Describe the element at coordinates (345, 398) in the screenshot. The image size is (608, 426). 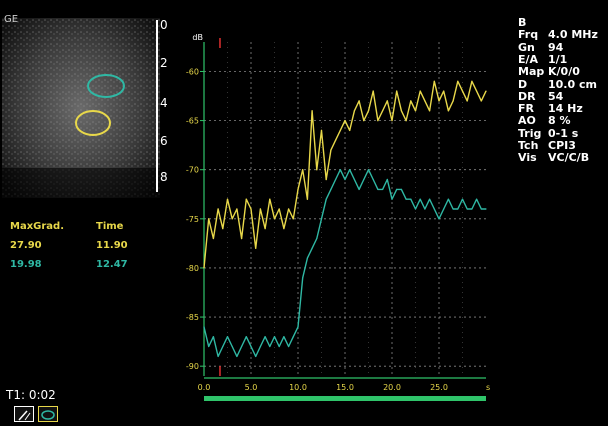
I see `timeline-bar` at that location.